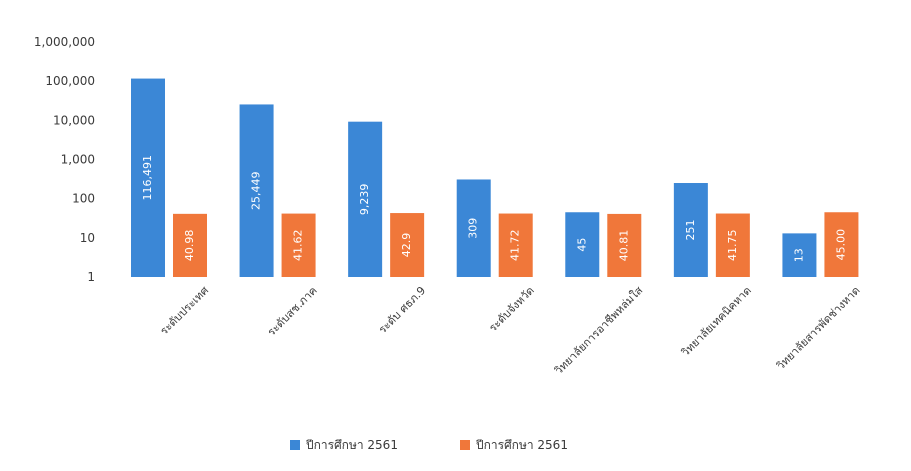 This screenshot has height=471, width=911. I want to click on bar-value-label: 251, so click(690, 230).